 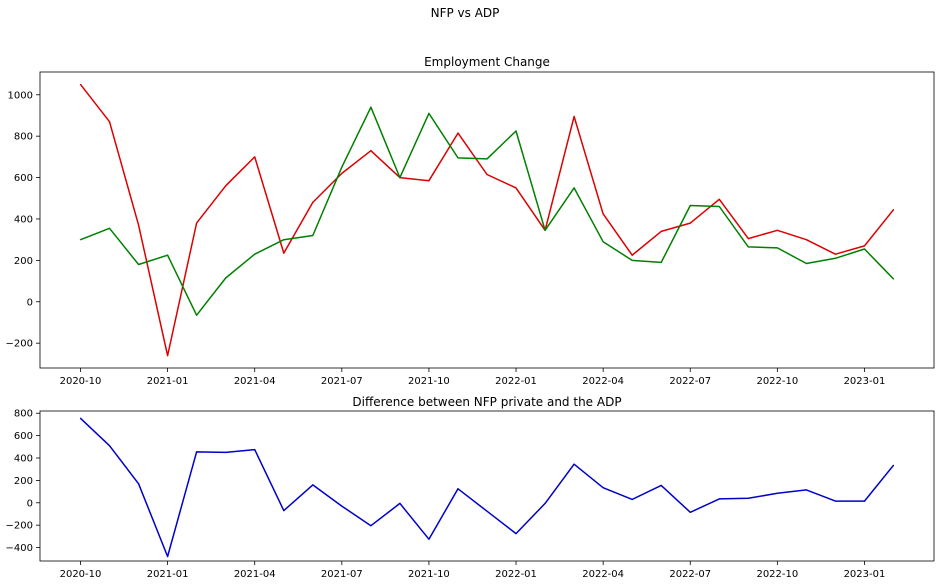 What do you see at coordinates (81, 381) in the screenshot?
I see `x-tick-label: 2020-10` at bounding box center [81, 381].